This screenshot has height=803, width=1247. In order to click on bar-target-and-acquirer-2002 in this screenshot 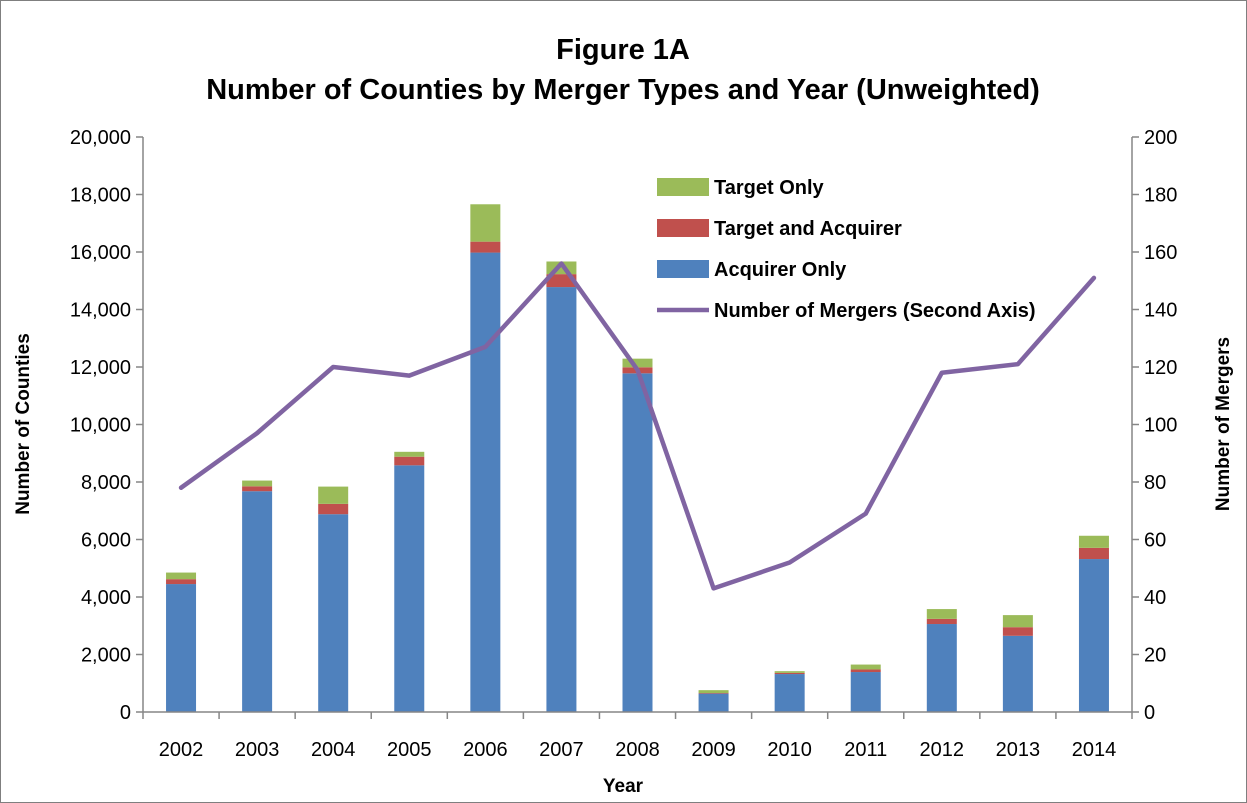, I will do `click(181, 582)`.